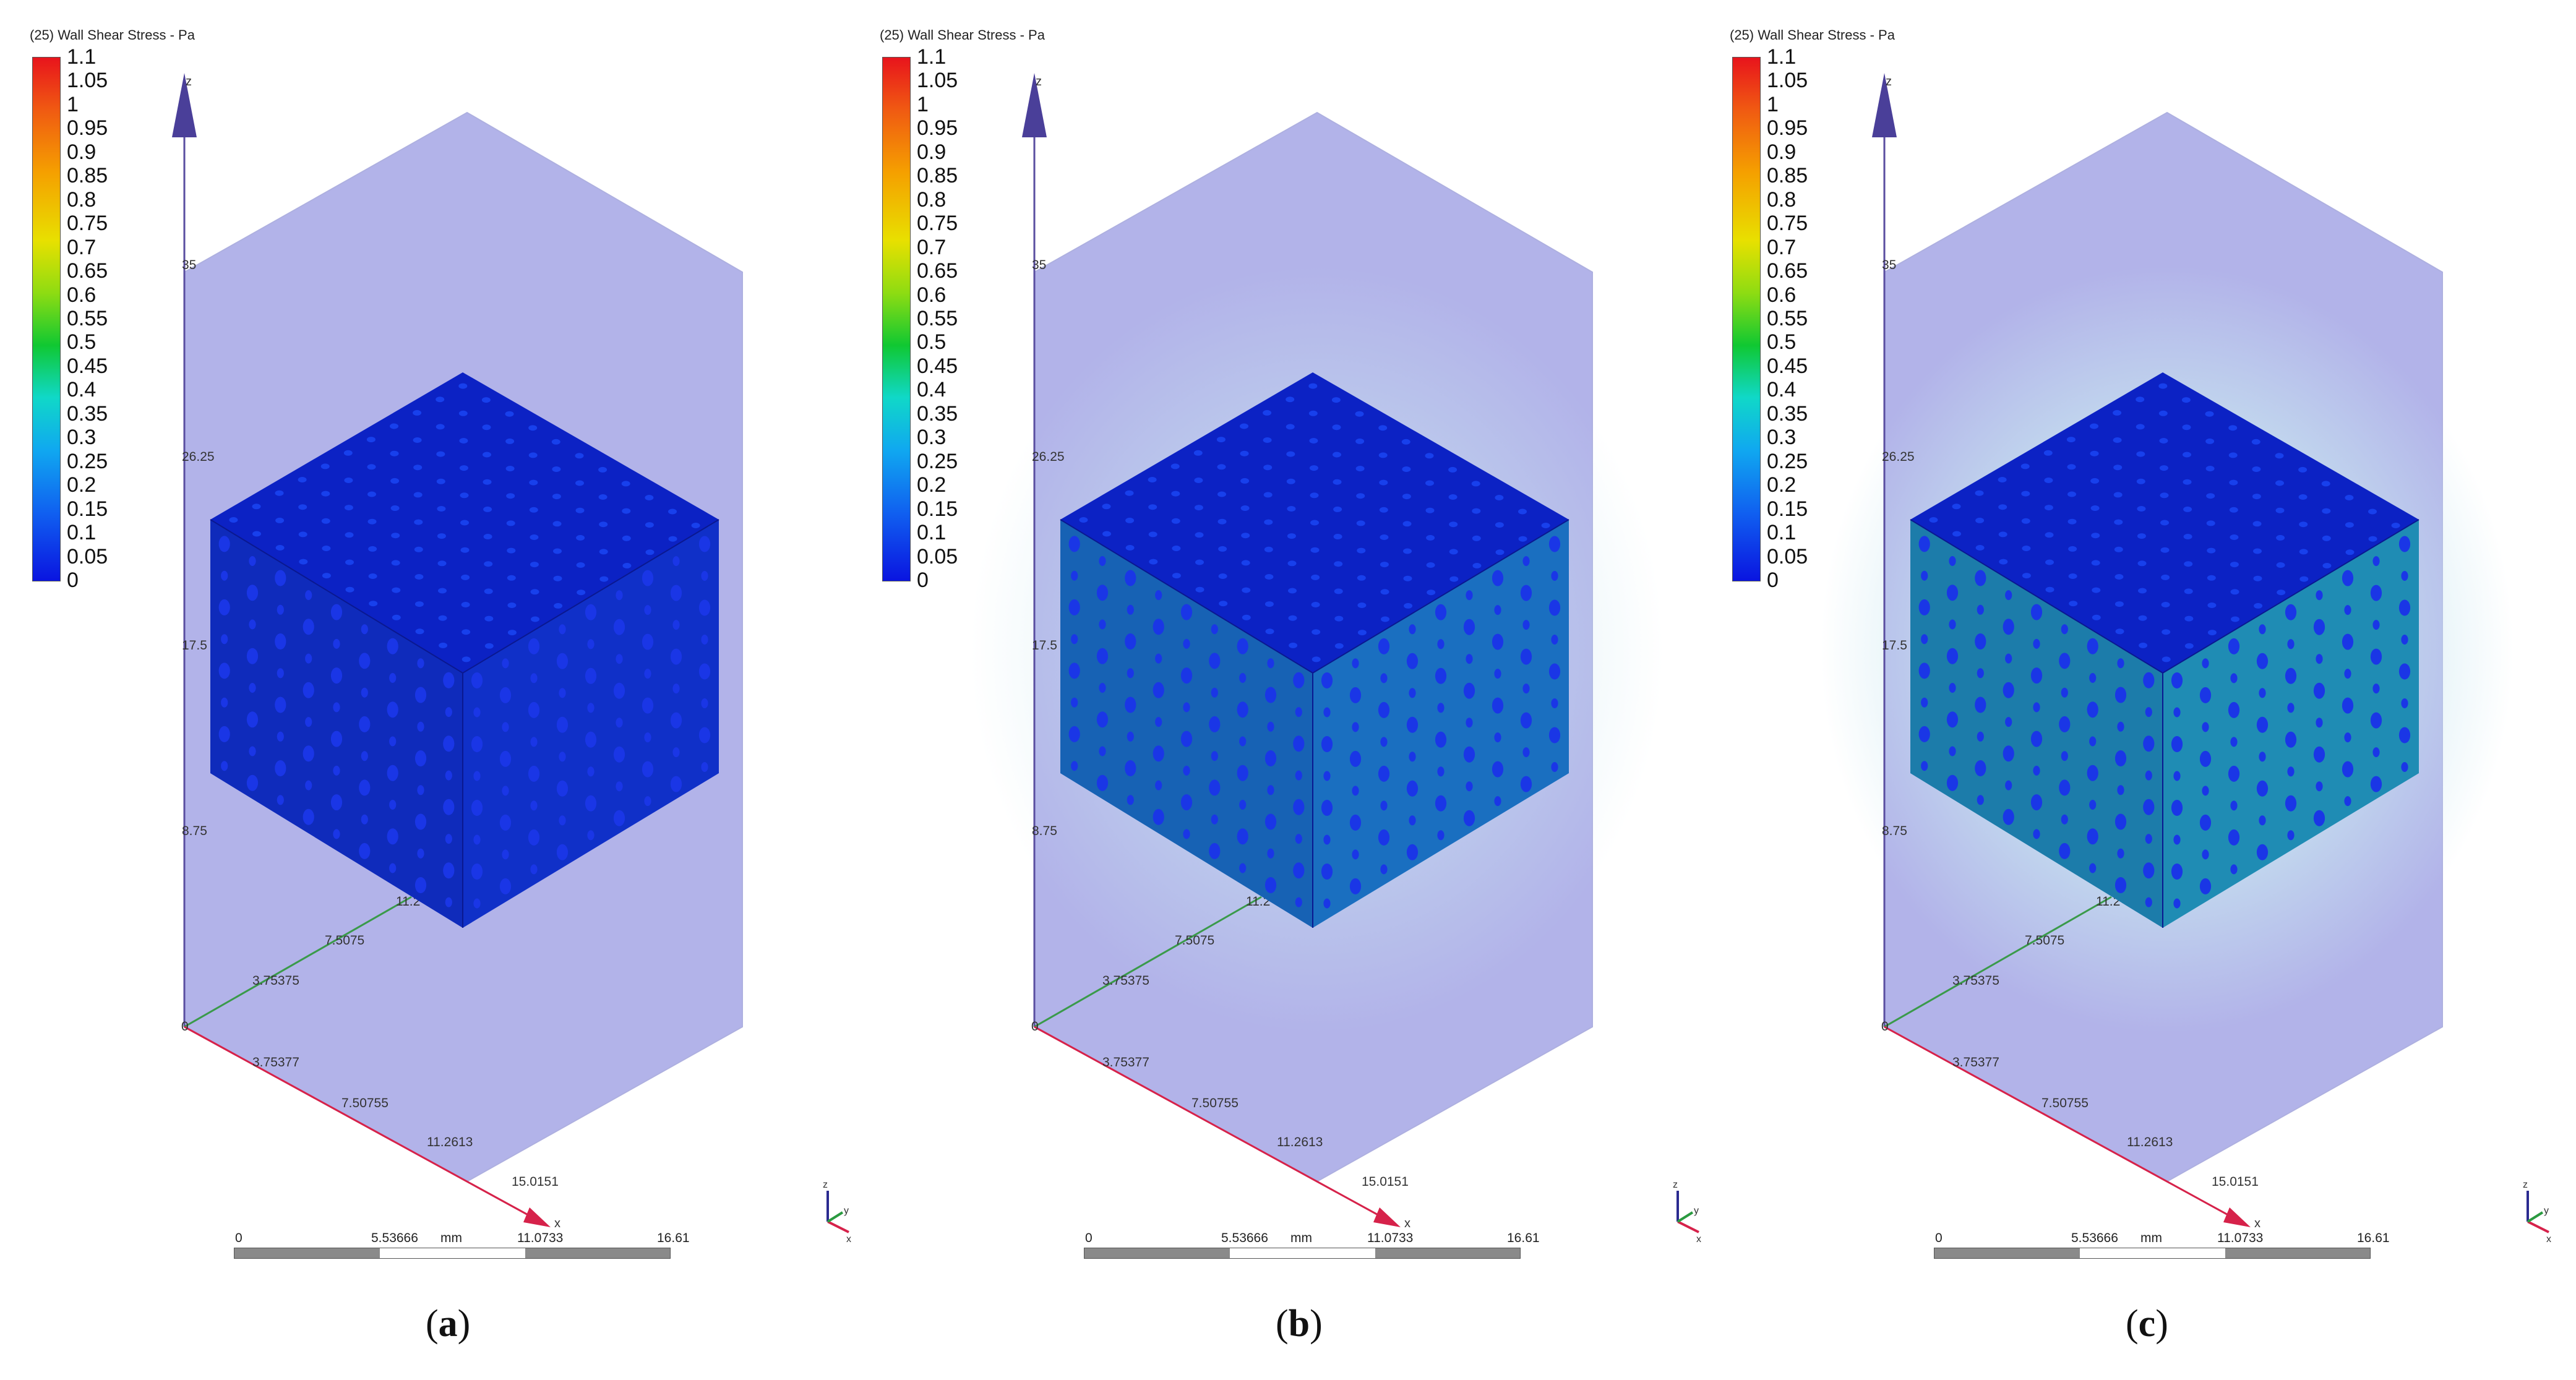  Describe the element at coordinates (1782, 533) in the screenshot. I see `colorbar-tick-label: 0.1` at that location.